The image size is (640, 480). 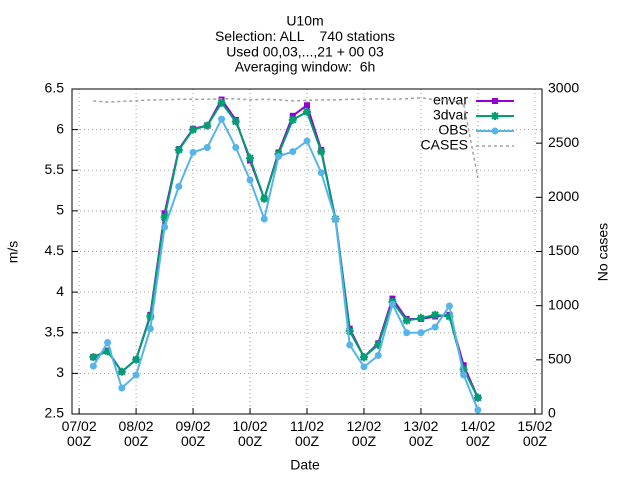 What do you see at coordinates (450, 115) in the screenshot?
I see `legend-label: 3dvar` at bounding box center [450, 115].